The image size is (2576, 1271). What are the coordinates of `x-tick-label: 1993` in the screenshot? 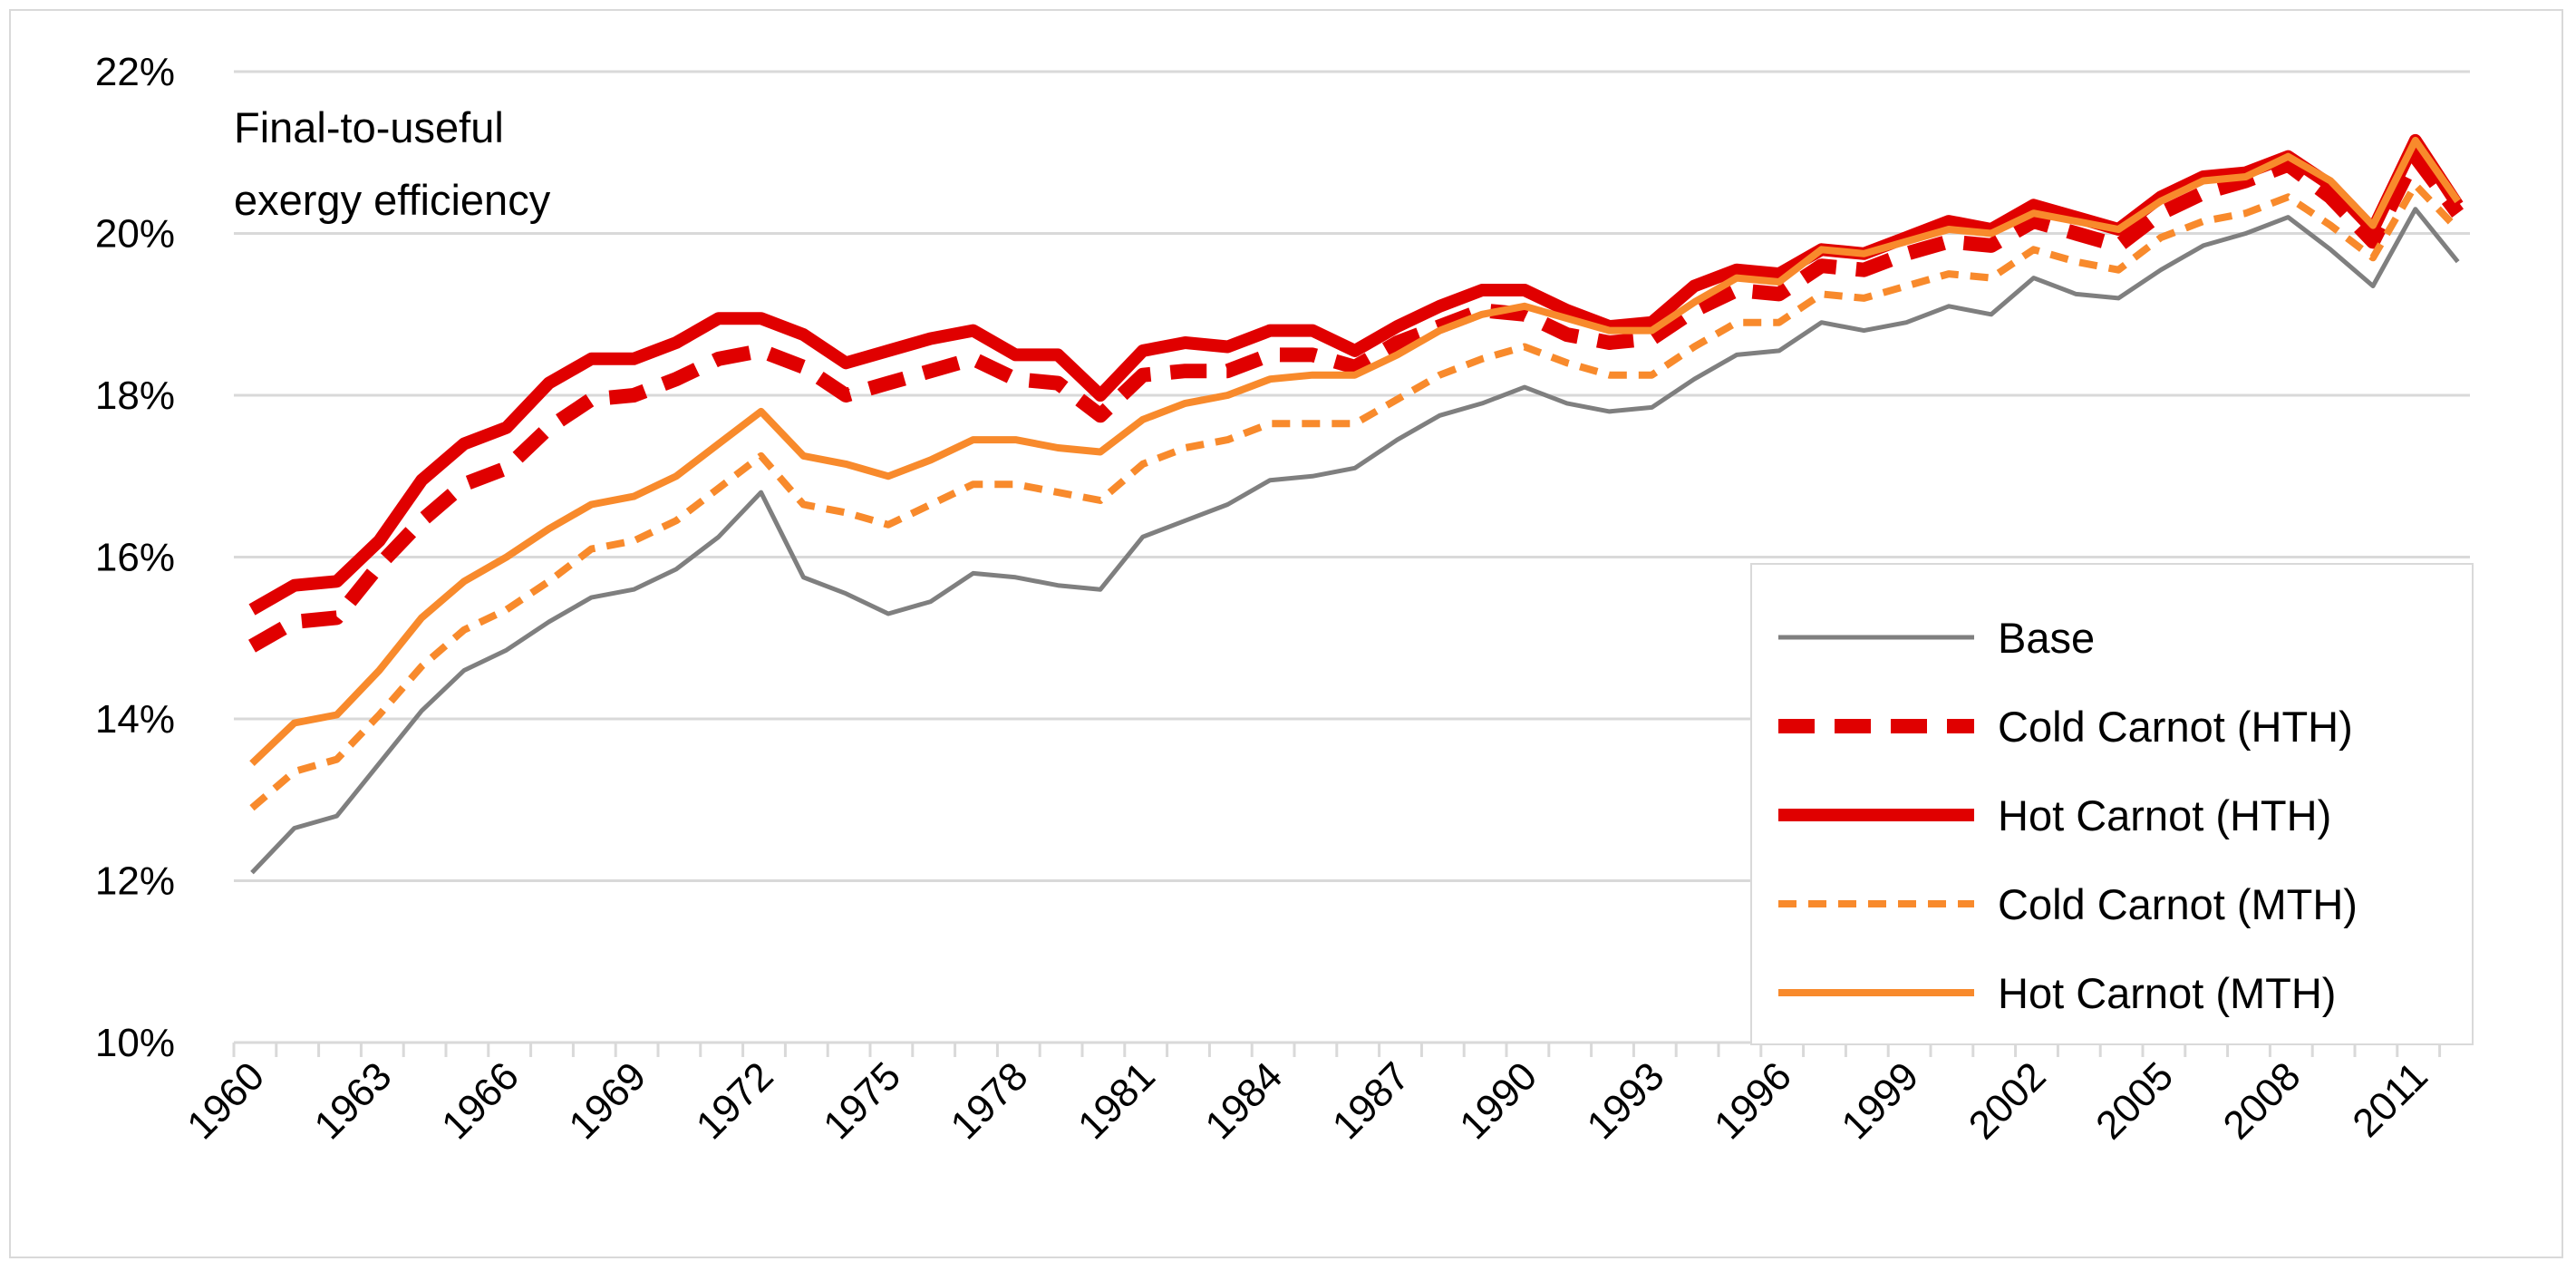 It's located at (1626, 1100).